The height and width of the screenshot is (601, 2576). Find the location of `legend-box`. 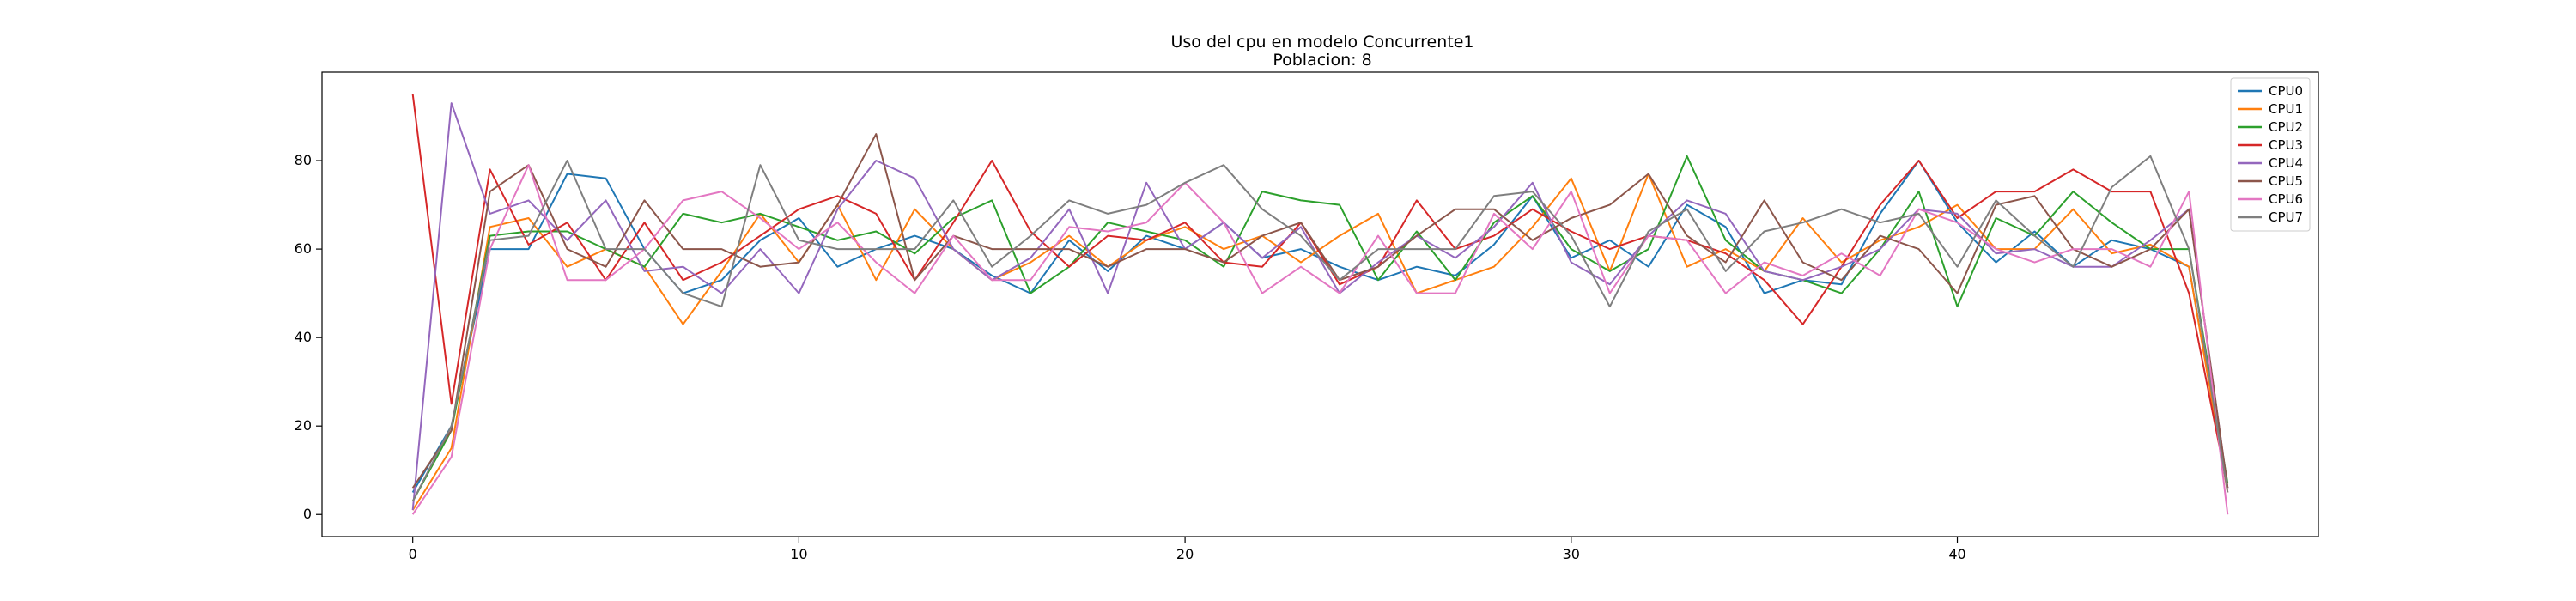

legend-box is located at coordinates (2270, 154).